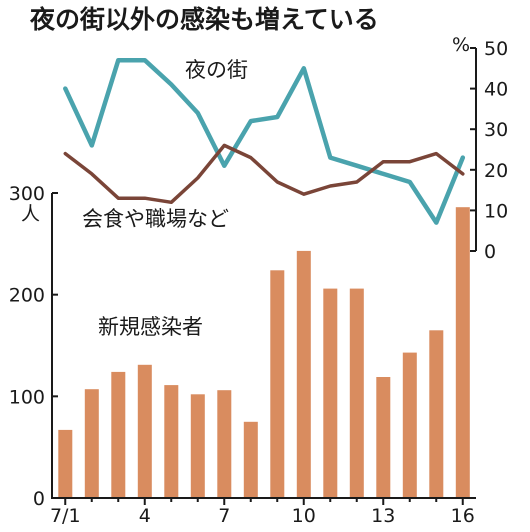 This screenshot has height=532, width=530. Describe the element at coordinates (463, 516) in the screenshot. I see `x-axis-tick-label: 16` at that location.